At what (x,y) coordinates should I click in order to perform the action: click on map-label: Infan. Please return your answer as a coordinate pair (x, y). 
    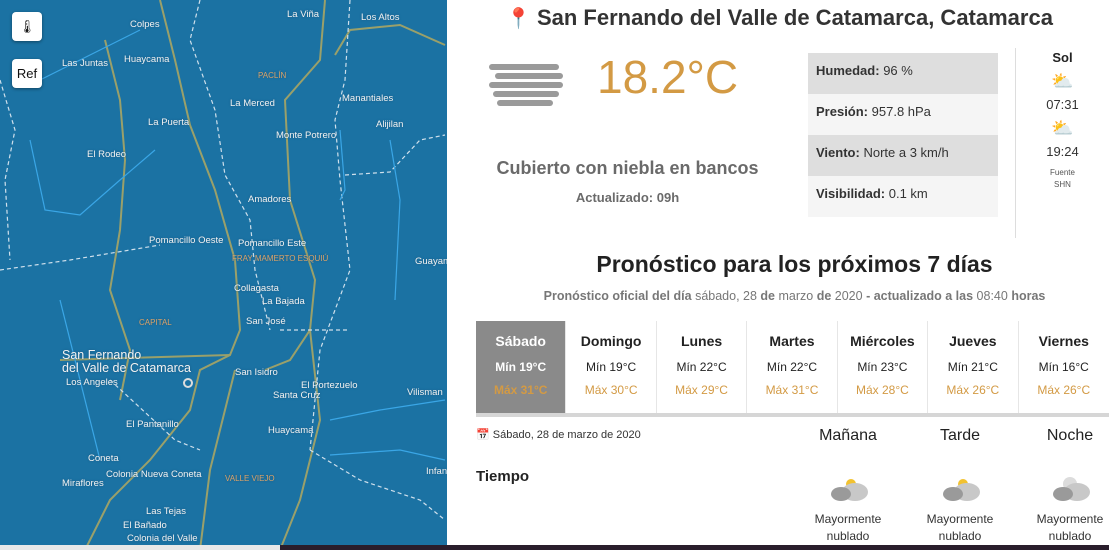
    Looking at the image, I should click on (436, 471).